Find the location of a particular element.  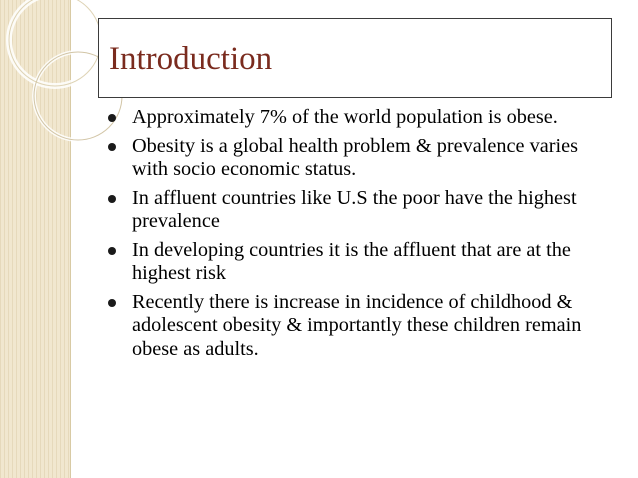

title-box: Introduction is located at coordinates (355, 58).